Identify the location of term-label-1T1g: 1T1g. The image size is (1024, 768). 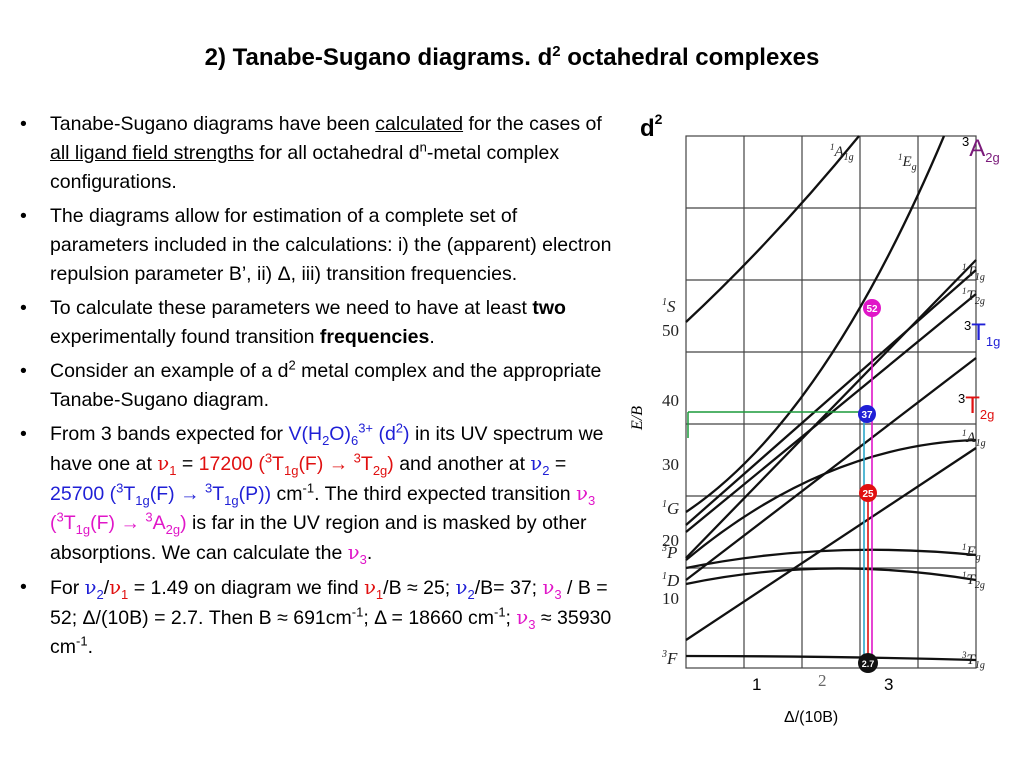
(973, 272).